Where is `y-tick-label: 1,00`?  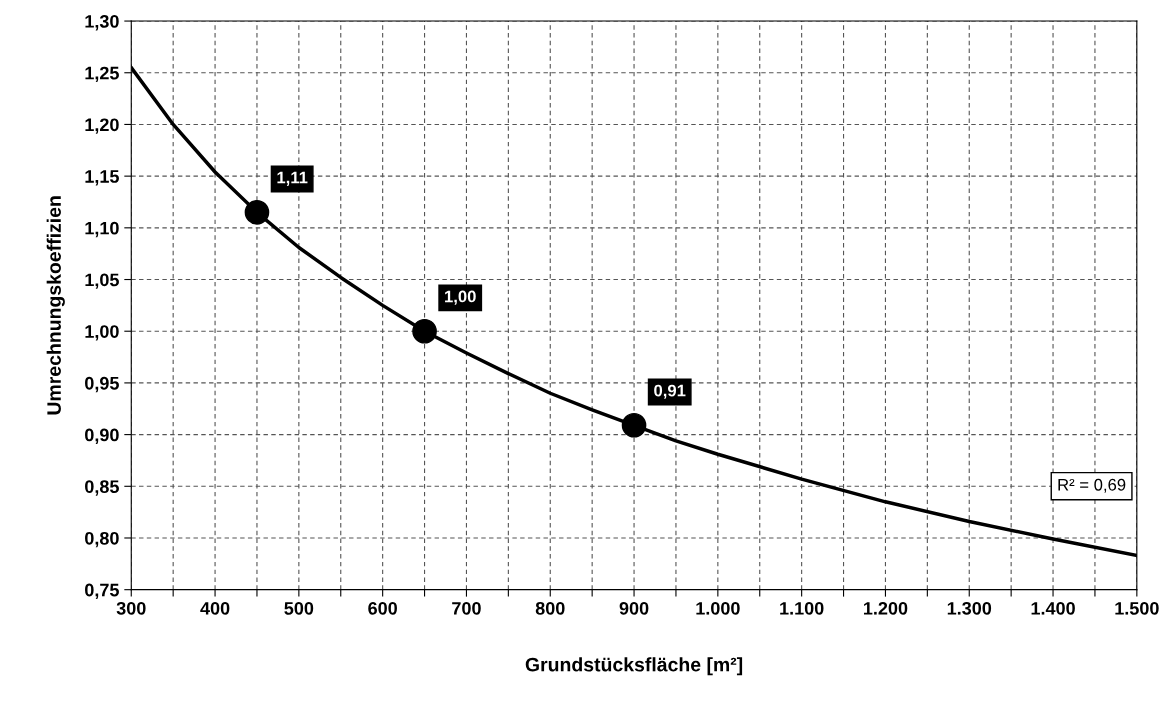
y-tick-label: 1,00 is located at coordinates (102, 333).